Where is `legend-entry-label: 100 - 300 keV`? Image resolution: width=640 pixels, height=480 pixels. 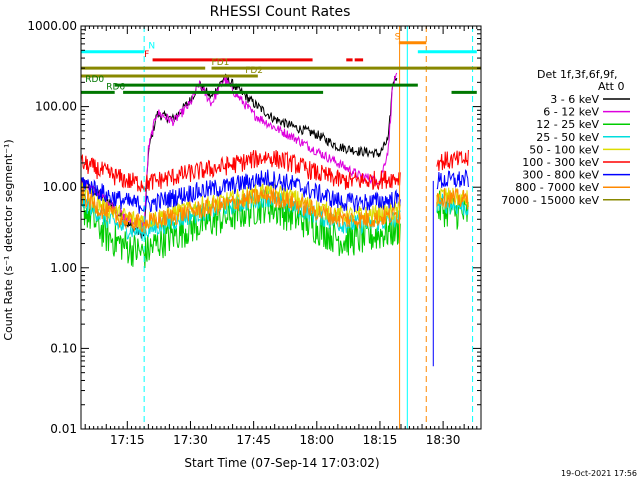
legend-entry-label: 100 - 300 keV is located at coordinates (560, 162).